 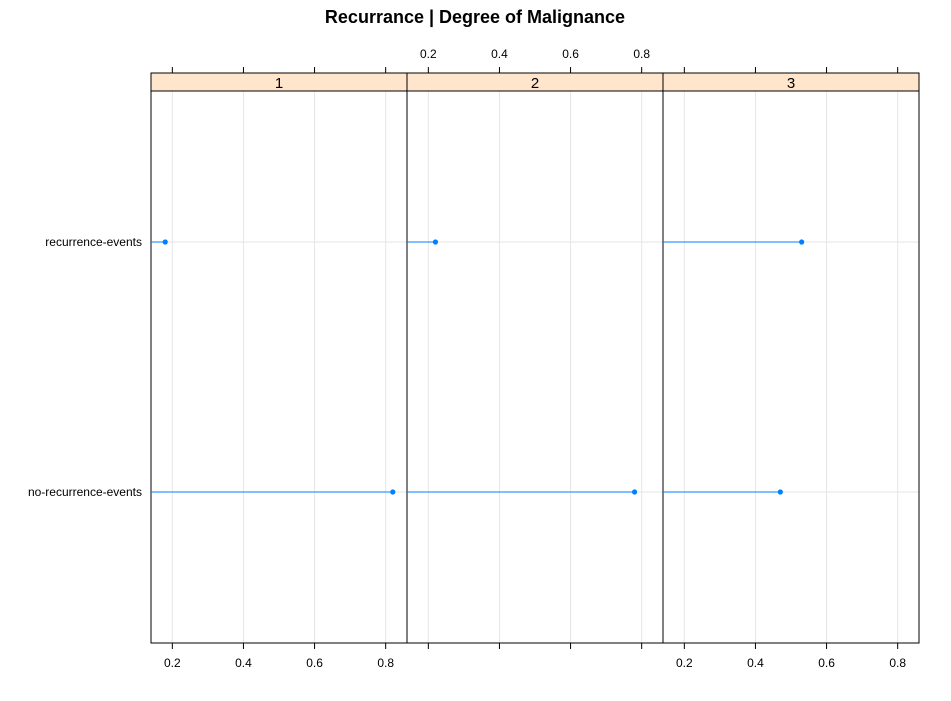 What do you see at coordinates (93, 242) in the screenshot?
I see `category-label: recurrence-events` at bounding box center [93, 242].